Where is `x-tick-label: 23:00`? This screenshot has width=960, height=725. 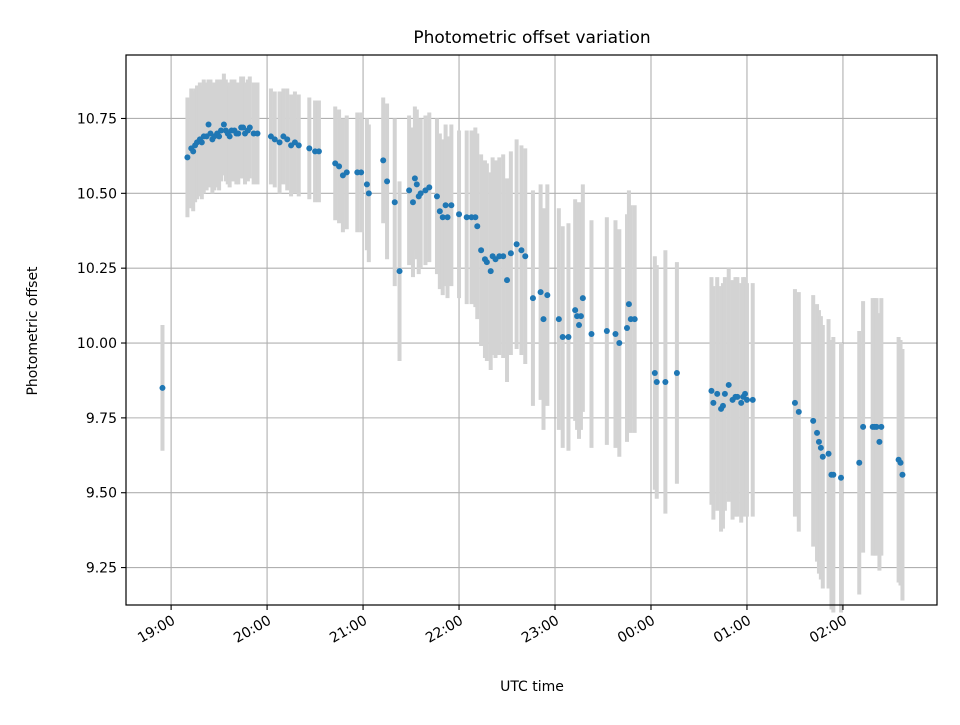
x-tick-label: 23:00 is located at coordinates (540, 630).